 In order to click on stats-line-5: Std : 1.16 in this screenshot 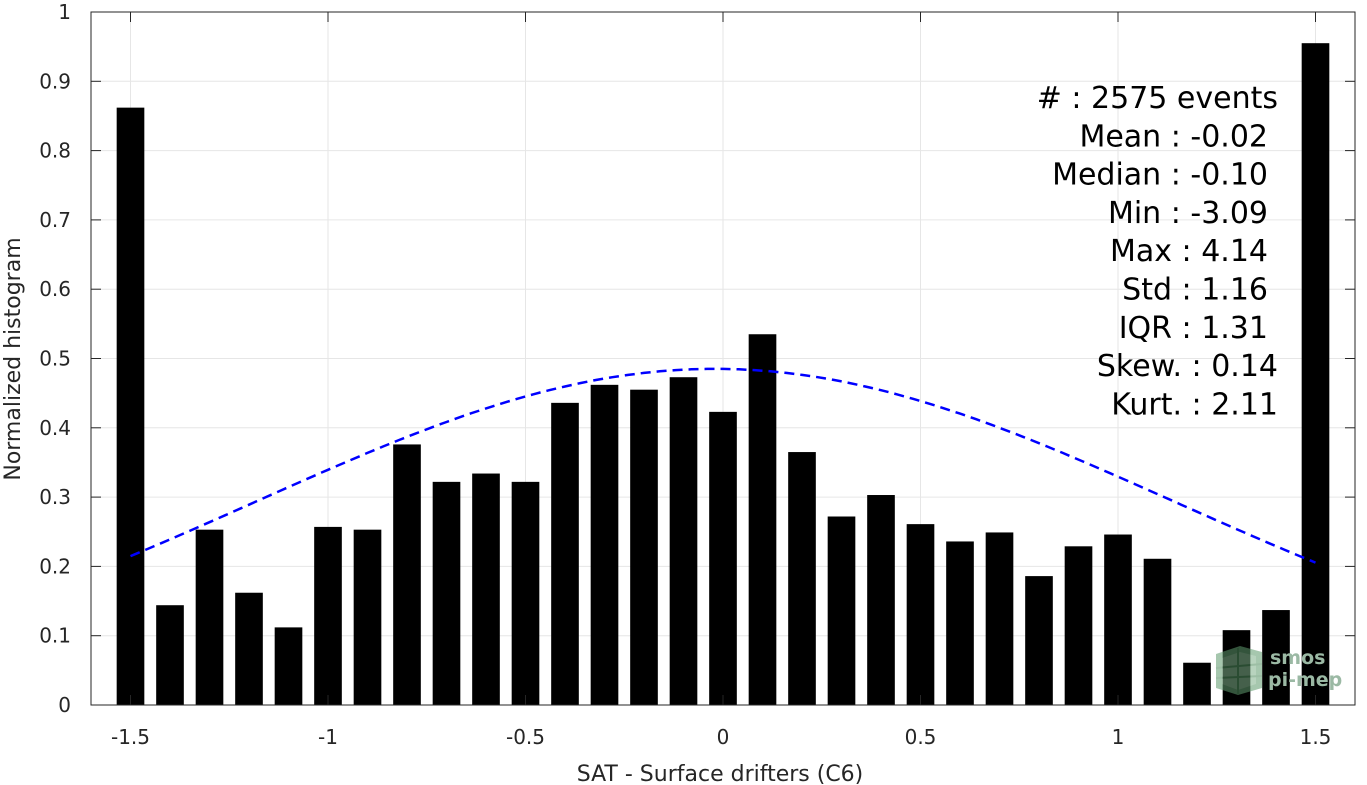, I will do `click(1195, 290)`.